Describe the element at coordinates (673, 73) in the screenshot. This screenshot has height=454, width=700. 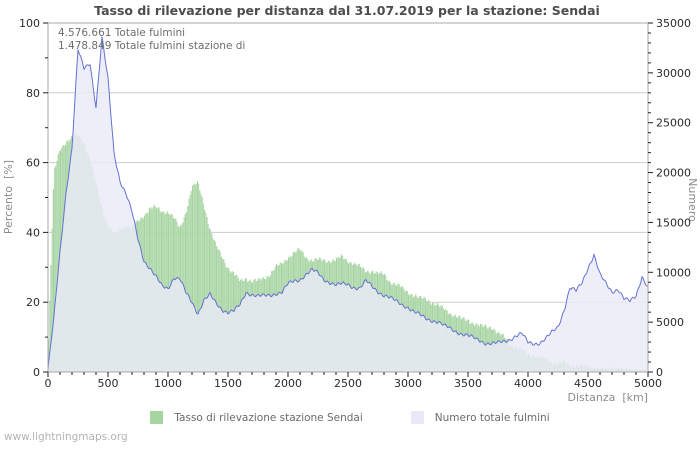
I see `right-axis-tick-label: 30000` at that location.